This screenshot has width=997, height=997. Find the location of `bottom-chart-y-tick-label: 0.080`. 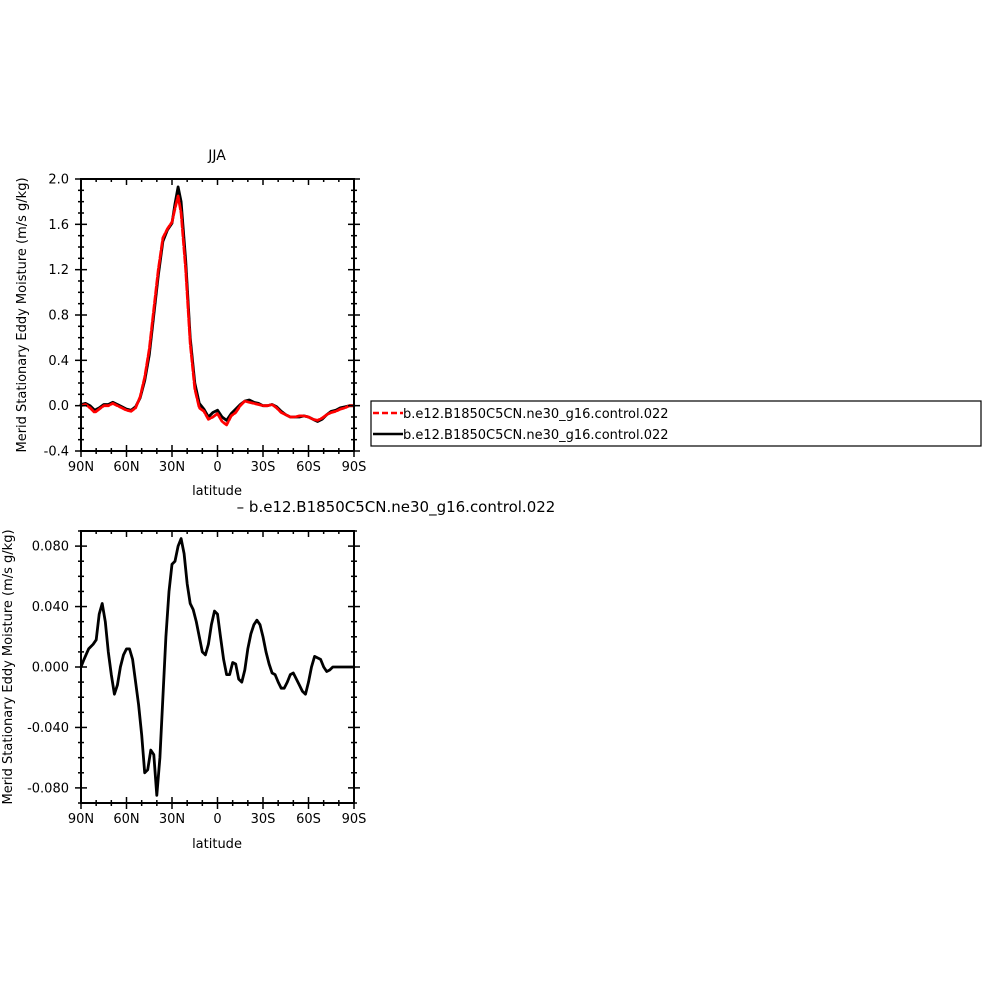

bottom-chart-y-tick-label: 0.080 is located at coordinates (50, 547).